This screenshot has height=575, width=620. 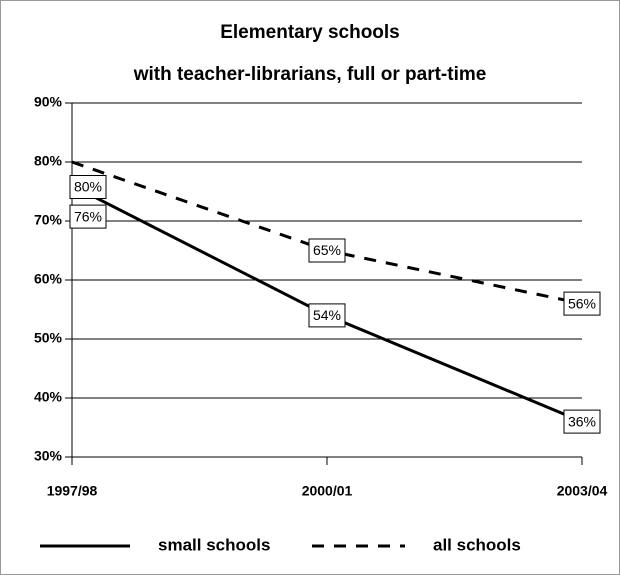 I want to click on data-label: 54%, so click(x=327, y=315).